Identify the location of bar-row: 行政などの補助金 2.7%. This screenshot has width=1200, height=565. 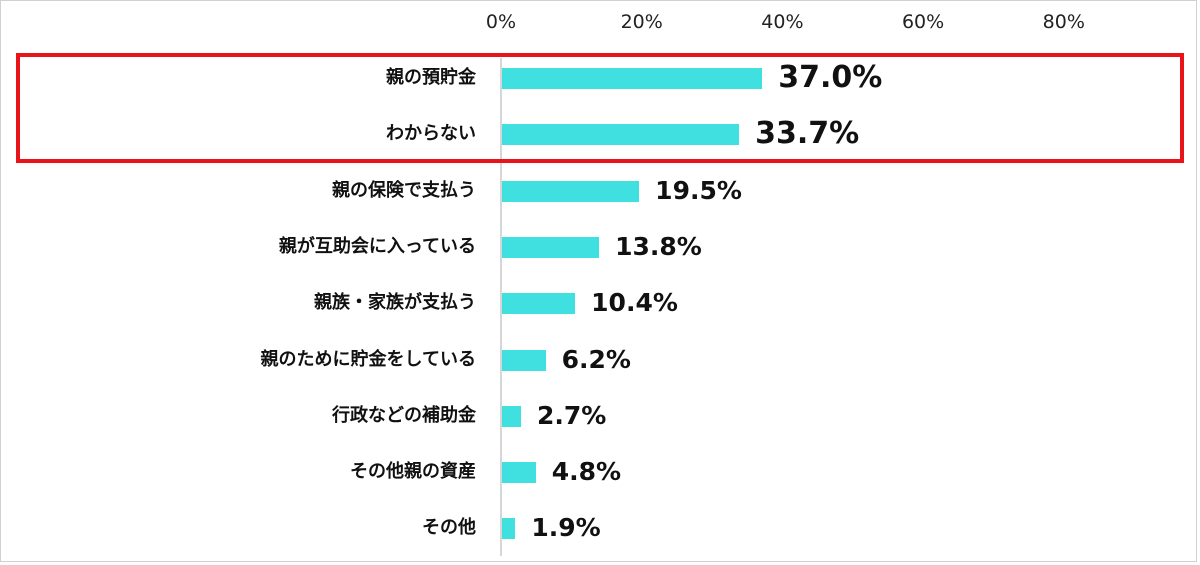
(600, 416).